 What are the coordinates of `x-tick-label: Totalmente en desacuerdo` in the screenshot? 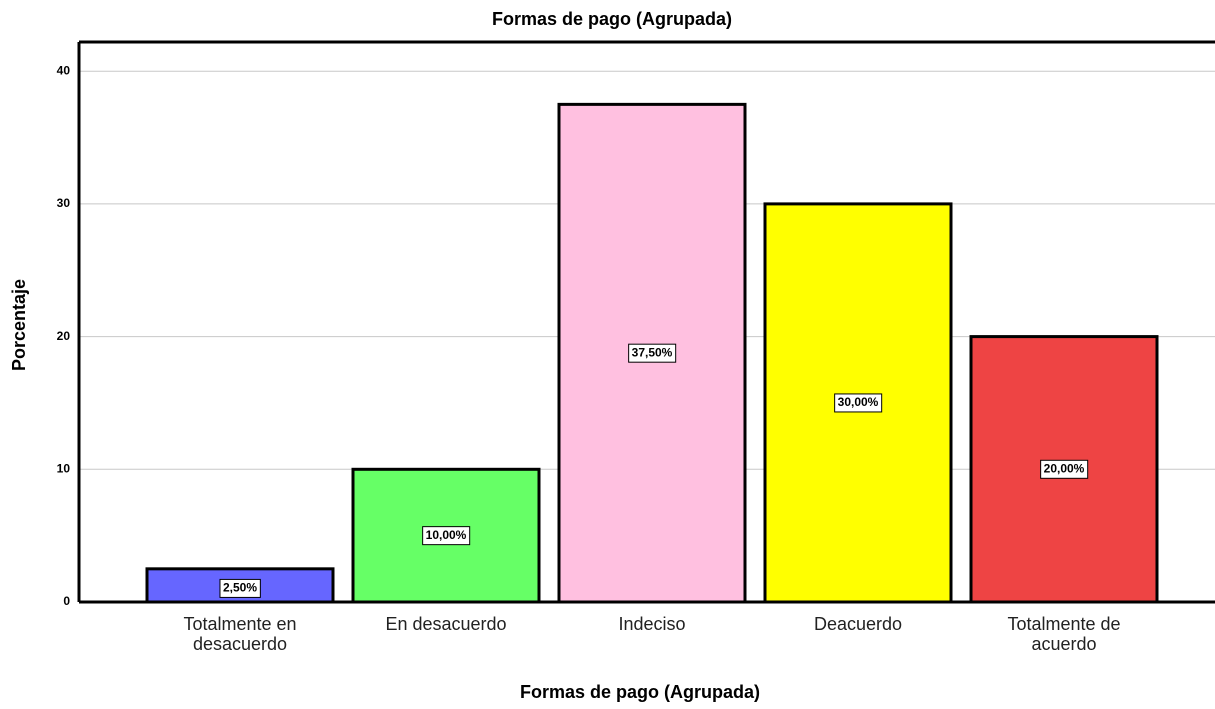 It's located at (240, 634).